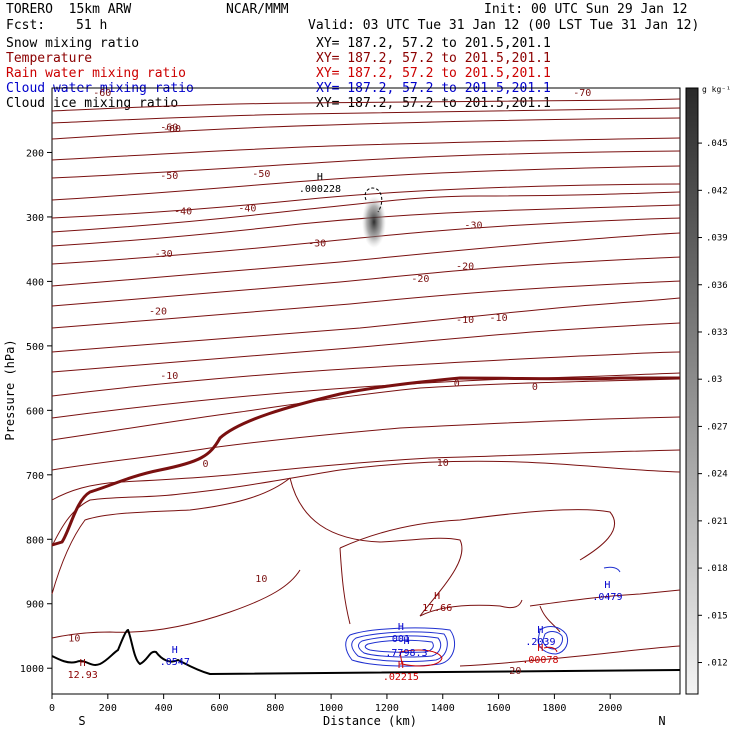  Describe the element at coordinates (515, 671) in the screenshot. I see `temperature-contour-label: 20` at that location.